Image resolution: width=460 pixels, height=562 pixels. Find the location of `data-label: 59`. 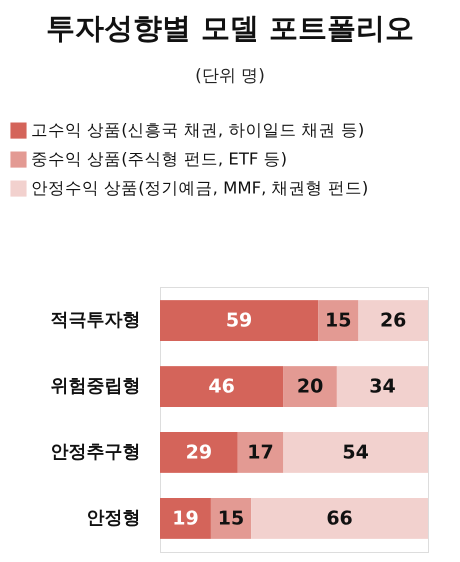

data-label: 59 is located at coordinates (239, 321).